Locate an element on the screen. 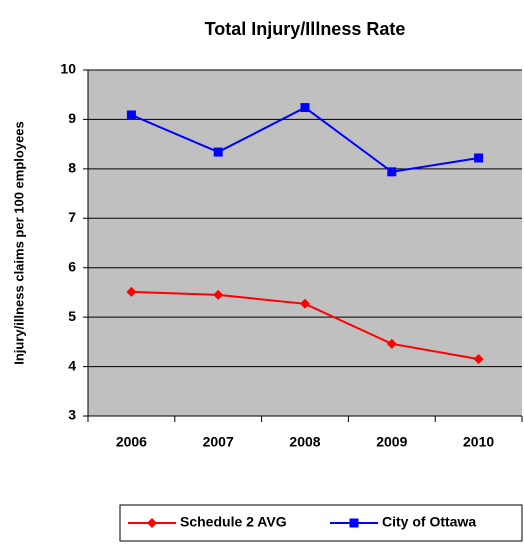 This screenshot has height=549, width=524. y-tick-label: 3 is located at coordinates (72, 415).